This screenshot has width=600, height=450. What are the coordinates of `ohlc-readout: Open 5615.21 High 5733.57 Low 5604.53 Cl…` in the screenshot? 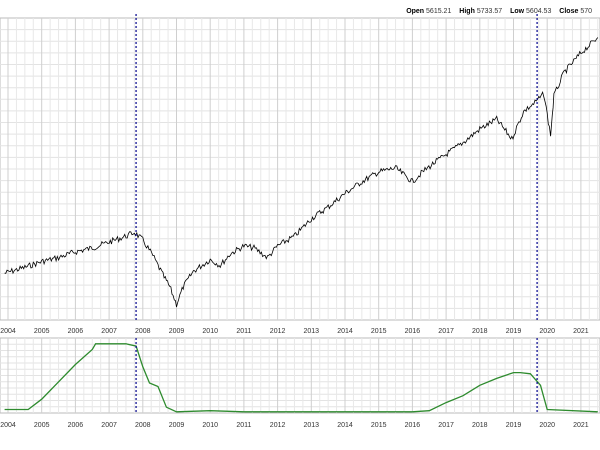 It's located at (502, 11).